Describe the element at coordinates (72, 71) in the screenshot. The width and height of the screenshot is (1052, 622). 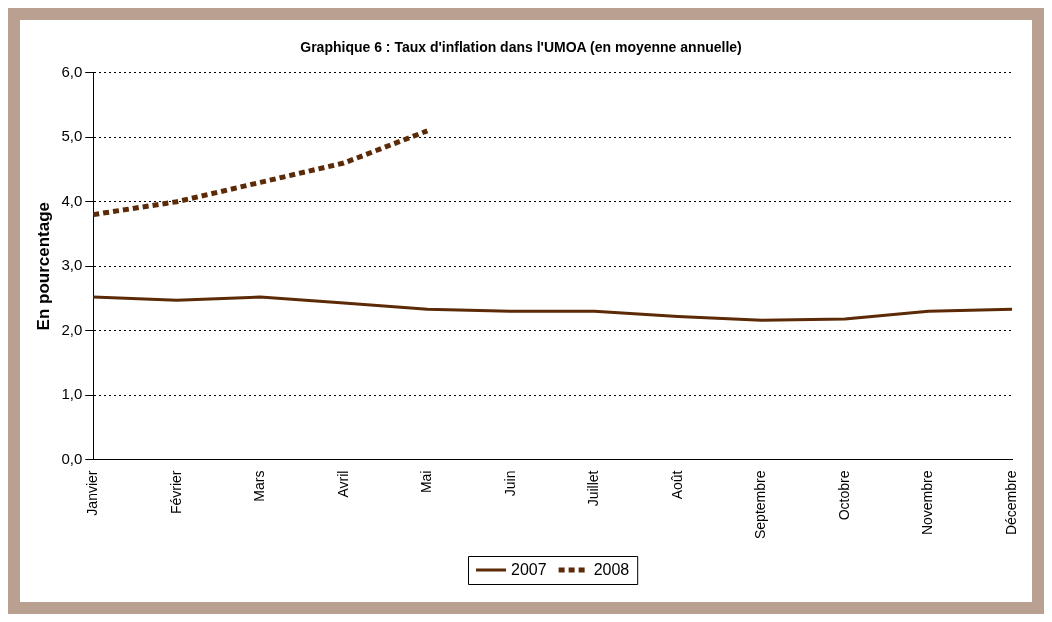
I see `y-tick-label: 6,0` at that location.